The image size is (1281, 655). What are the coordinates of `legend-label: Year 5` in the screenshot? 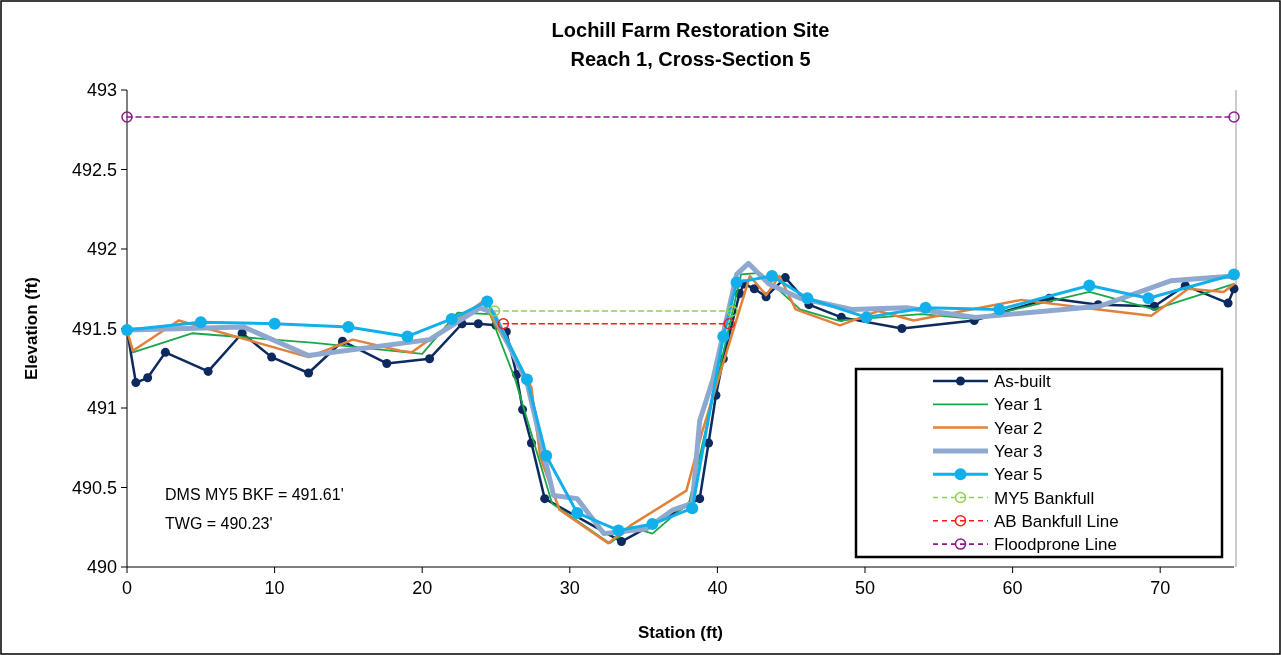 It's located at (1018, 475).